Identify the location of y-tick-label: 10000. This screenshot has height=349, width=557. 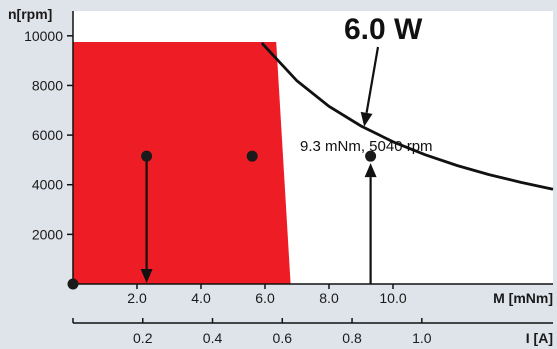
(43, 36).